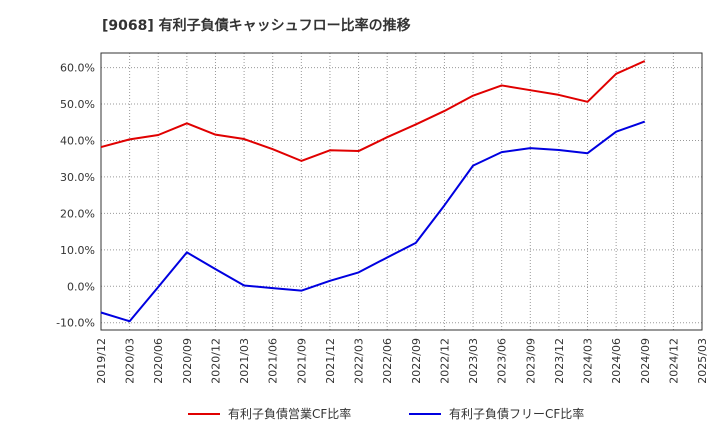 Image resolution: width=720 pixels, height=444 pixels. I want to click on x-tick-label: 2022/12, so click(444, 361).